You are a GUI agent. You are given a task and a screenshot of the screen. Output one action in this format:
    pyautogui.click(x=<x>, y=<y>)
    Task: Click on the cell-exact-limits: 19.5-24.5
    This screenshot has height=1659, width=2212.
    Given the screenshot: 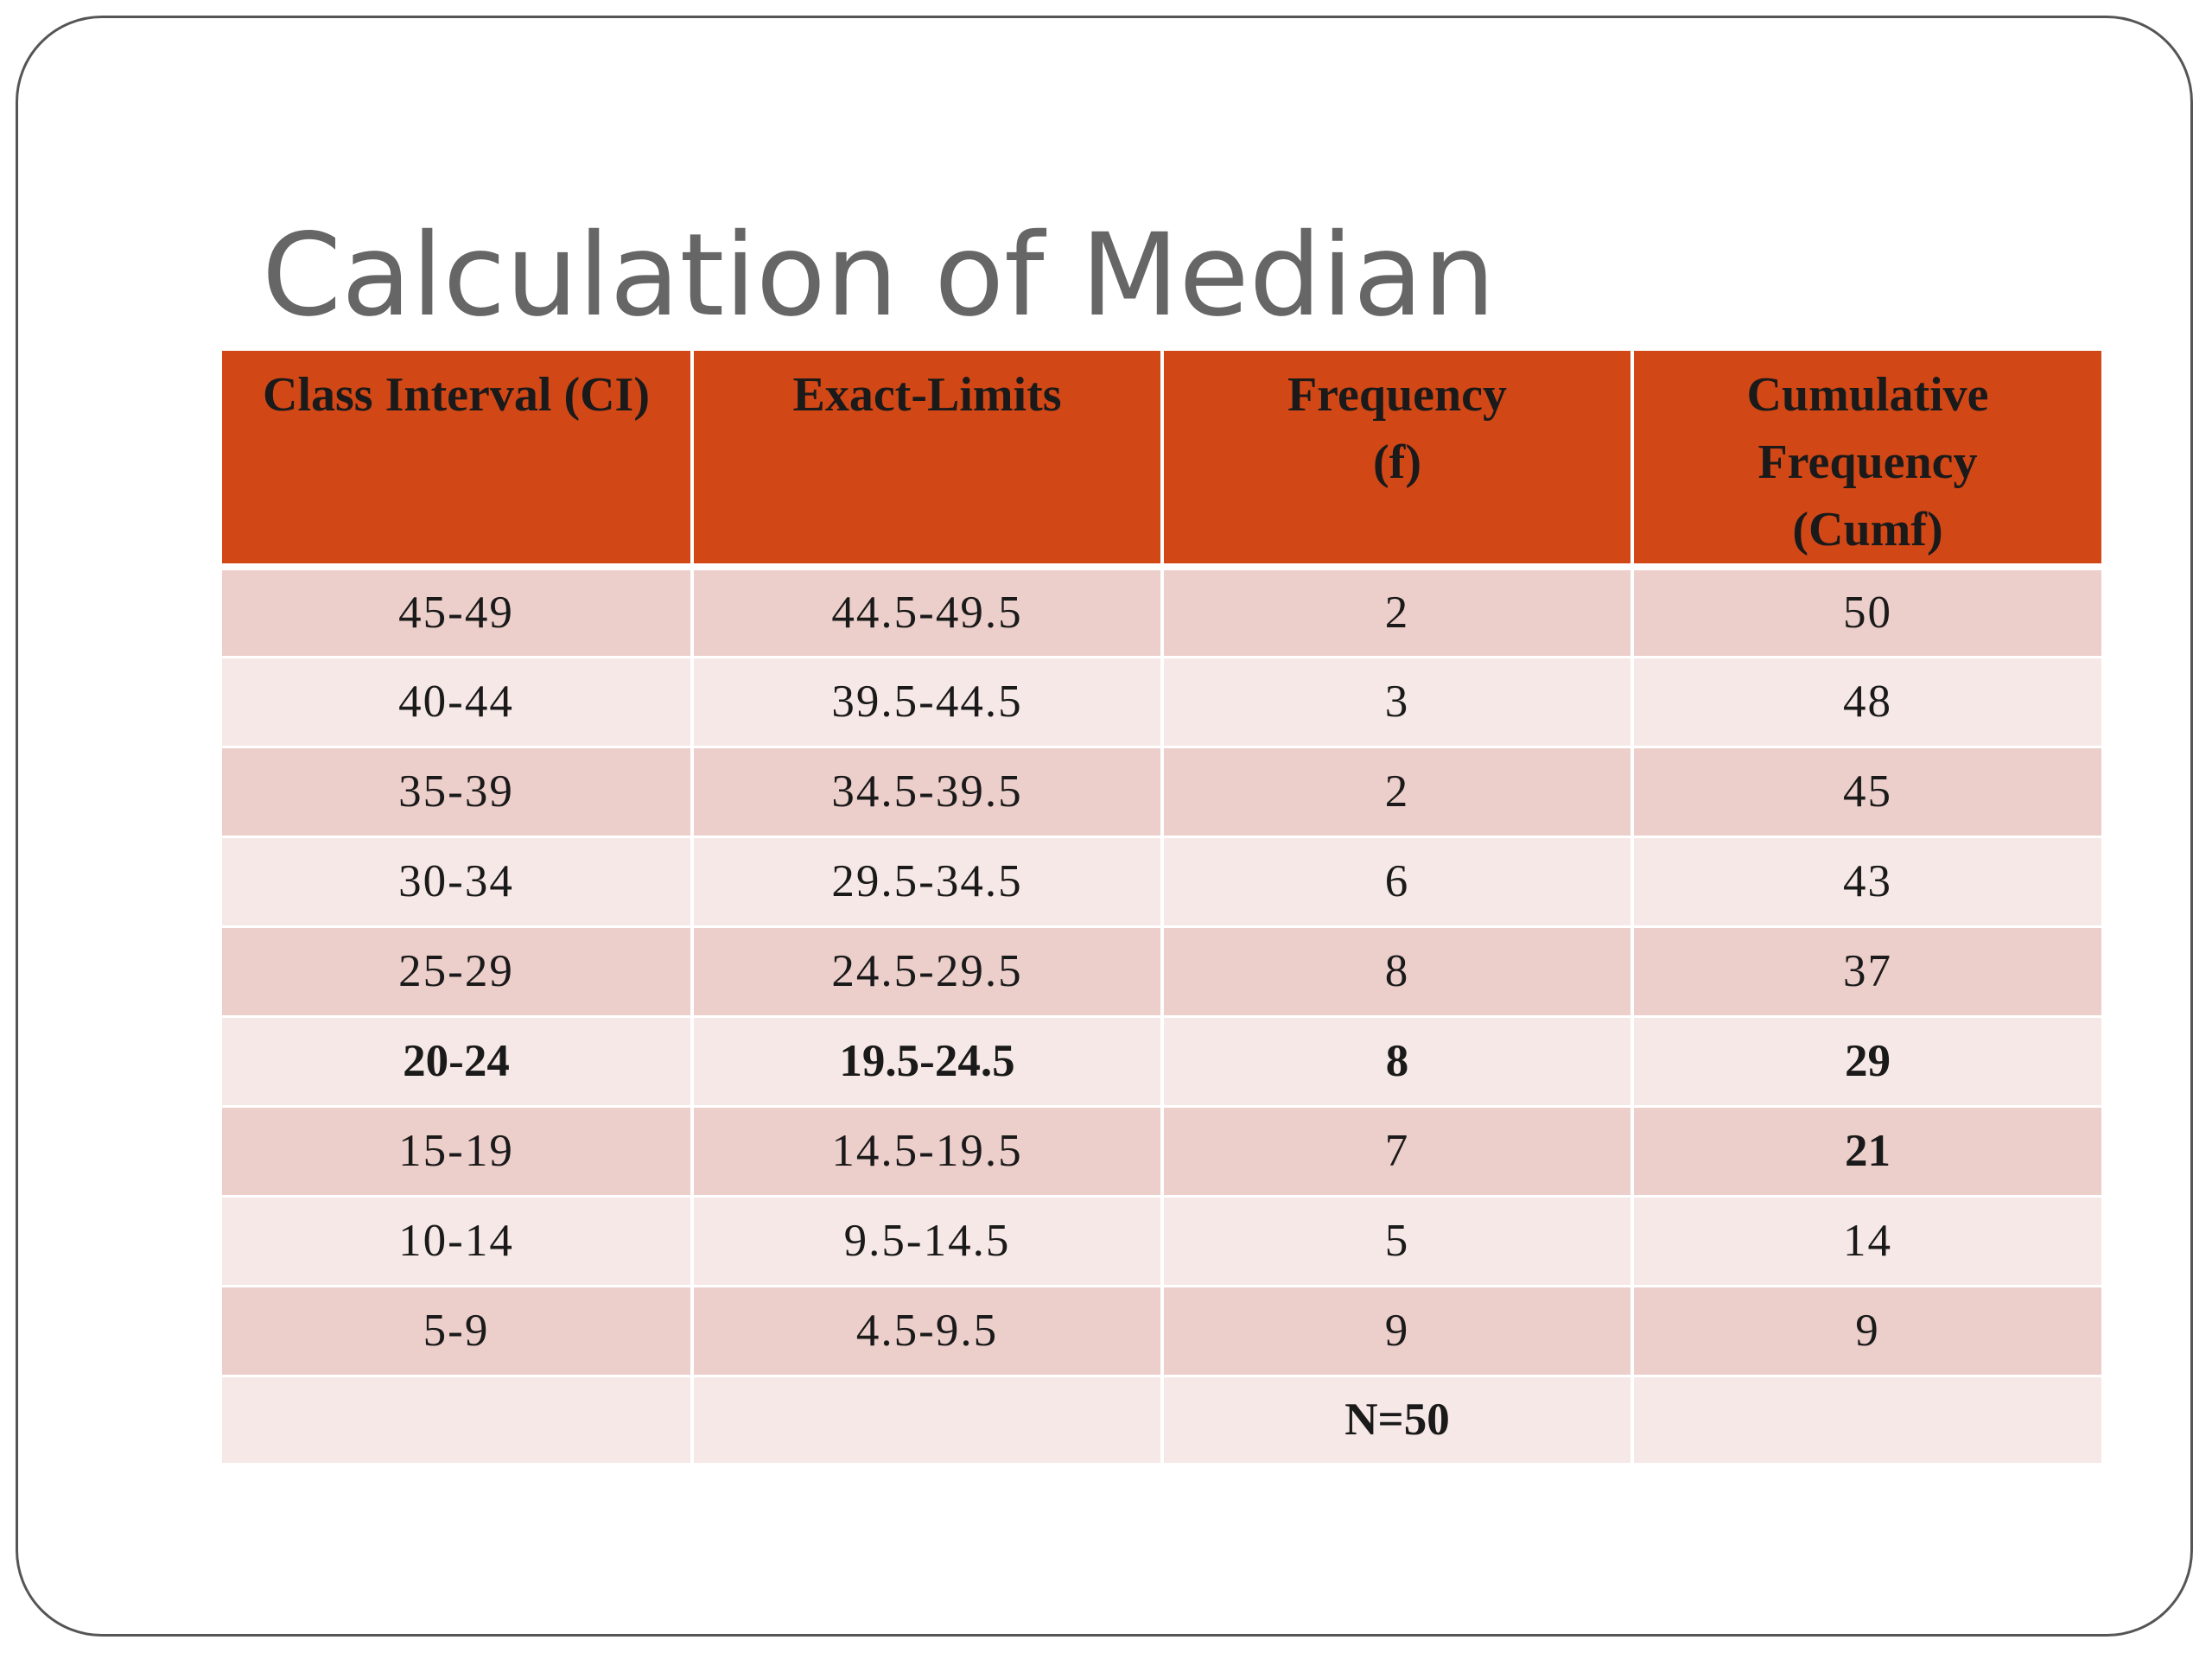 What is the action you would take?
    pyautogui.click(x=928, y=1061)
    